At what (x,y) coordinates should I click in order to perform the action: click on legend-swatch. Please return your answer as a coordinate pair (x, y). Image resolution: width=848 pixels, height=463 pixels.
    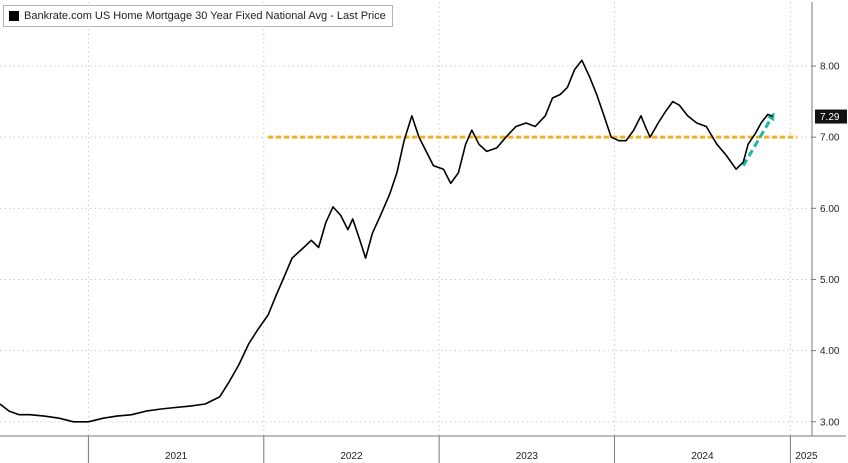
    Looking at the image, I should click on (14, 16).